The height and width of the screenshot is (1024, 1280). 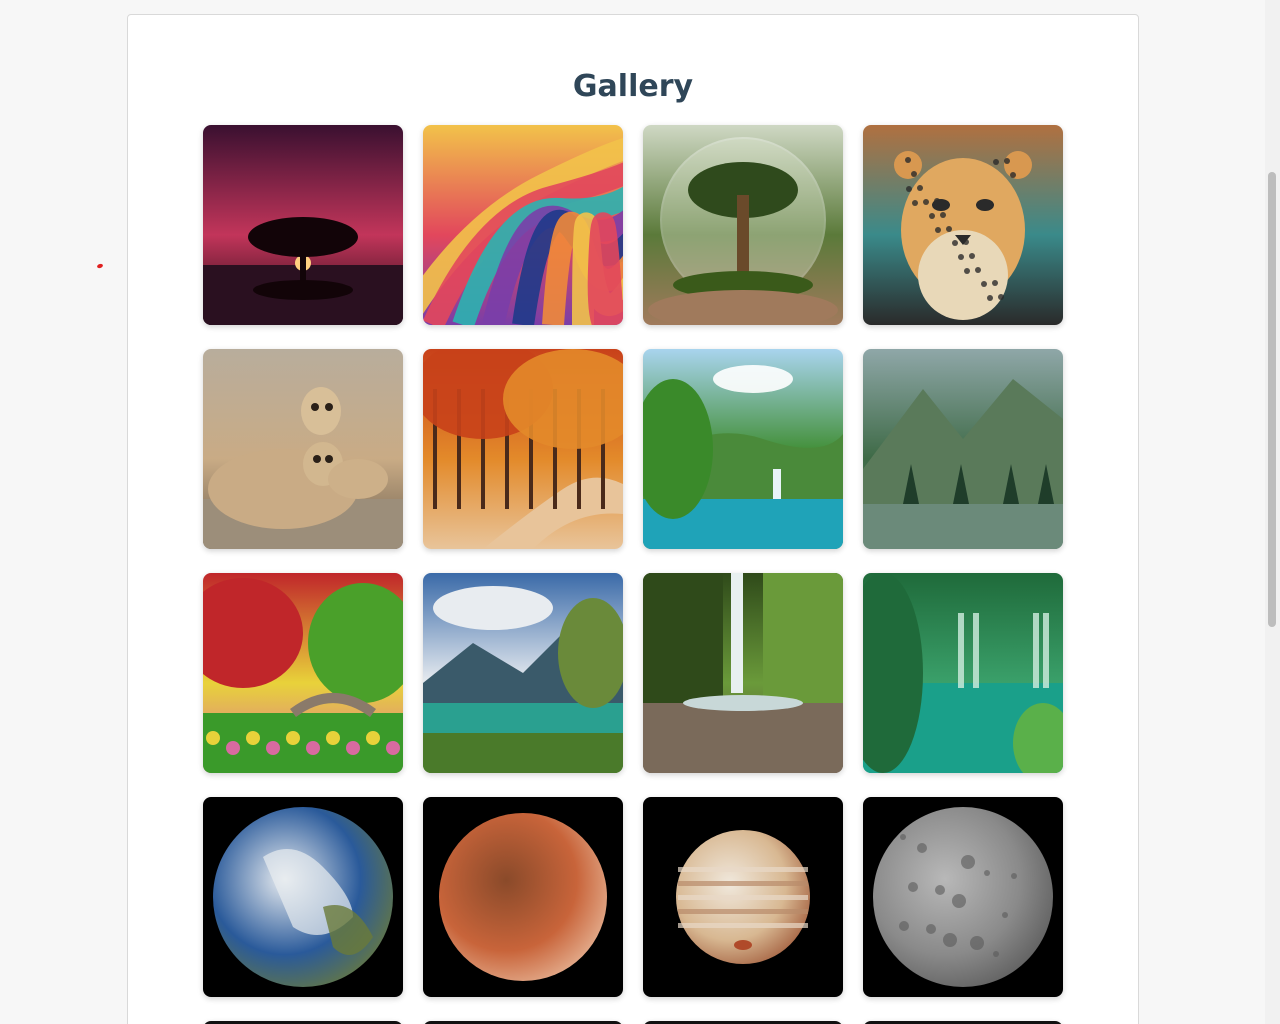 I want to click on gallery-image-autumn-forest-path, so click(x=523, y=449).